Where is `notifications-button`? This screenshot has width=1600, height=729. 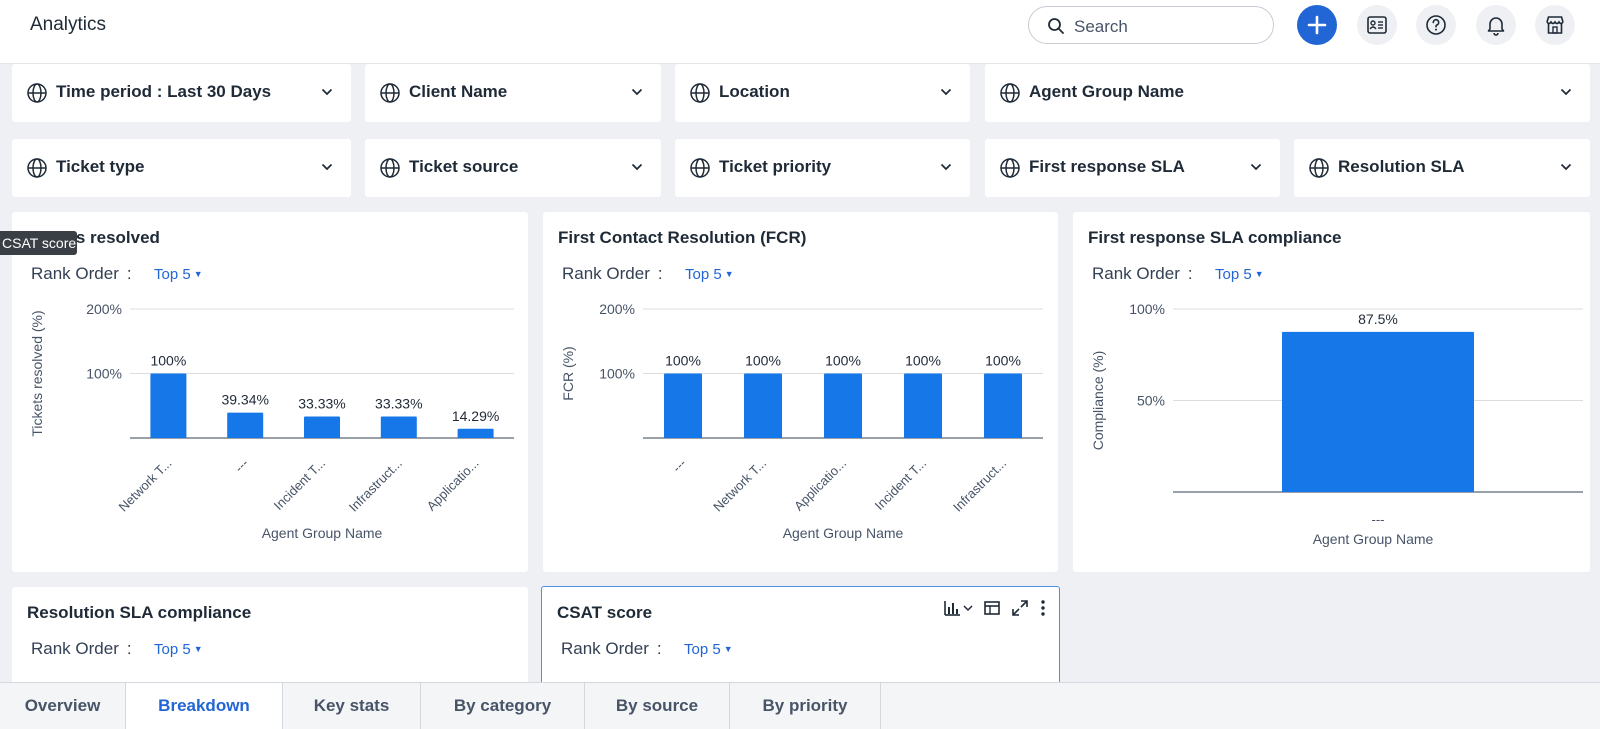
notifications-button is located at coordinates (1496, 25).